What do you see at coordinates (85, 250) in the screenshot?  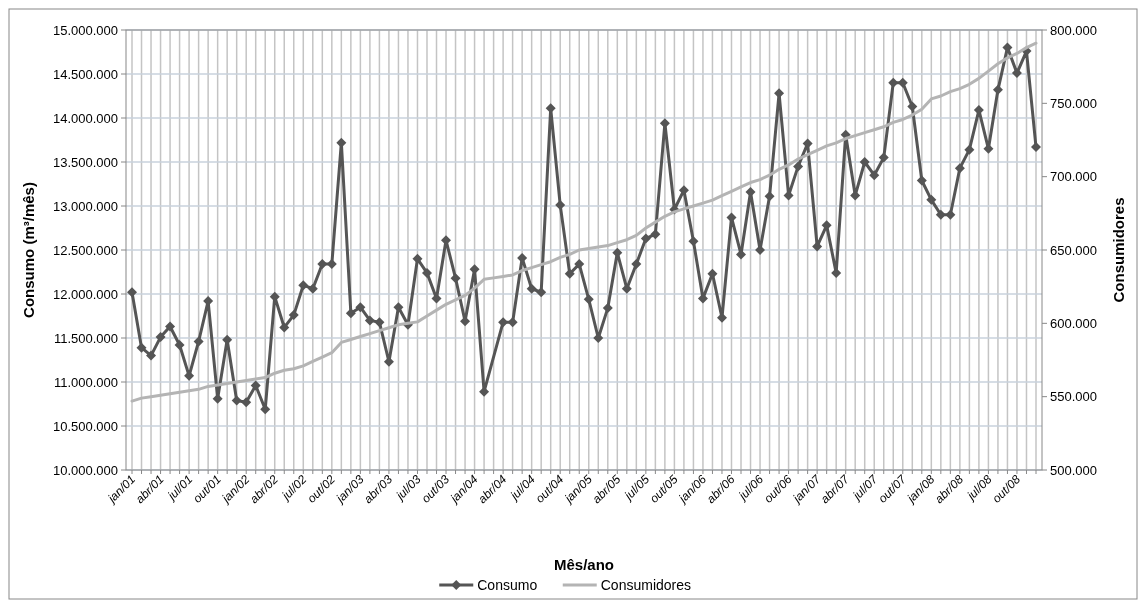 I see `y-tick-label: 12.500.000` at bounding box center [85, 250].